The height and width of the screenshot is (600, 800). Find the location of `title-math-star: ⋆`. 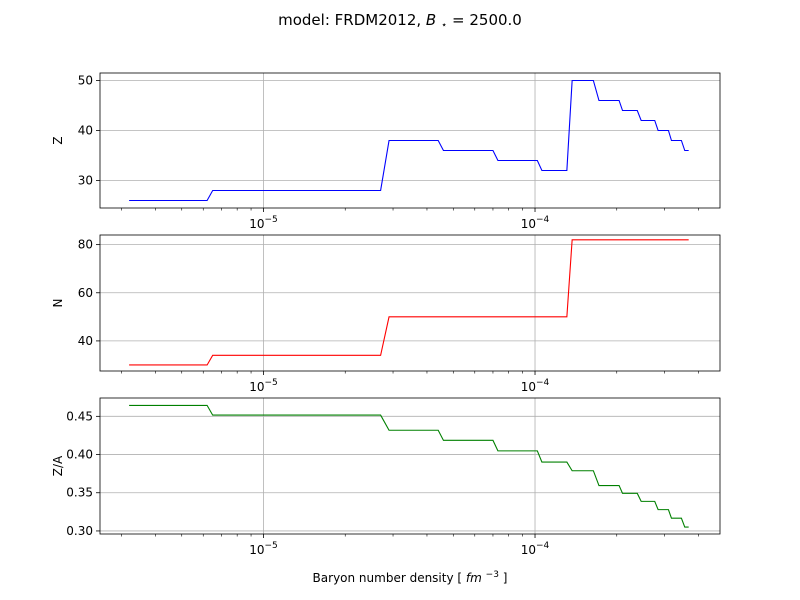

title-math-star: ⋆ is located at coordinates (444, 25).